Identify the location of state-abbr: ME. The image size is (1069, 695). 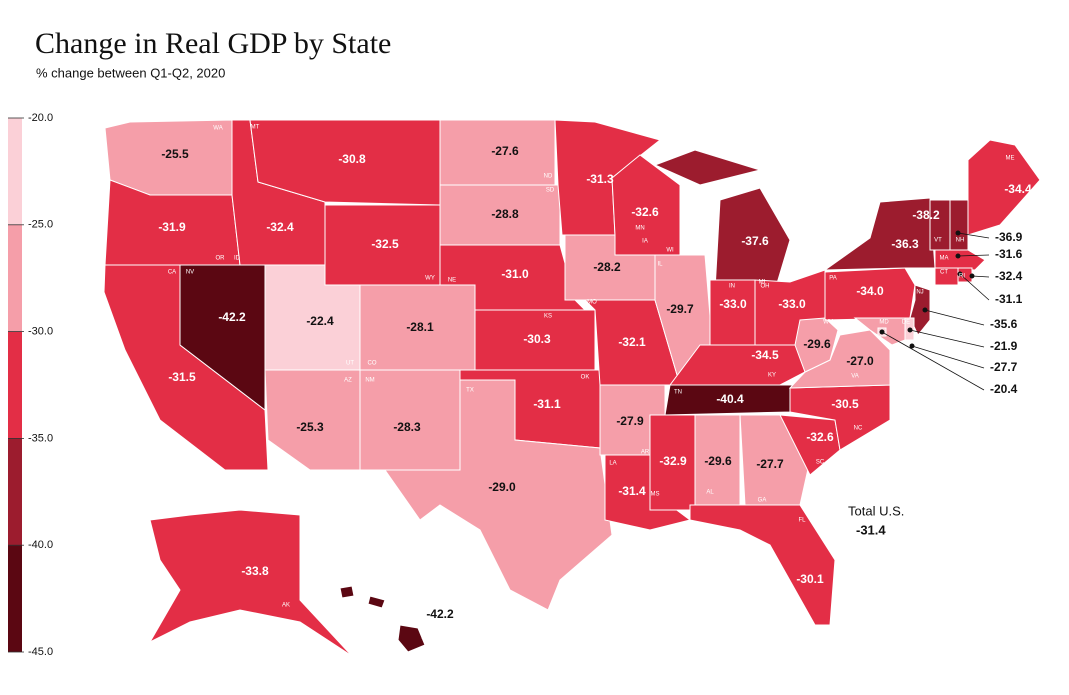
(1010, 159).